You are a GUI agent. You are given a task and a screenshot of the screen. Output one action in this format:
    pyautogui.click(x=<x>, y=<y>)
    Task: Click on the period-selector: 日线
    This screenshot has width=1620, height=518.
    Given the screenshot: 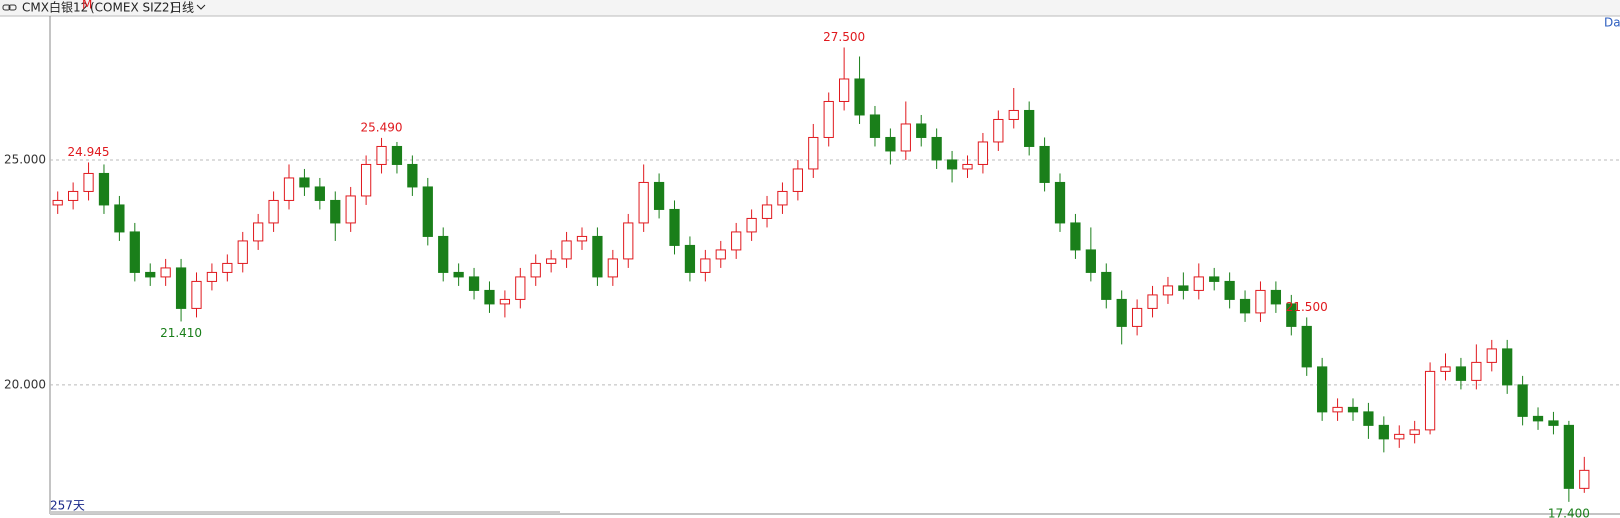 What is the action you would take?
    pyautogui.click(x=182, y=8)
    